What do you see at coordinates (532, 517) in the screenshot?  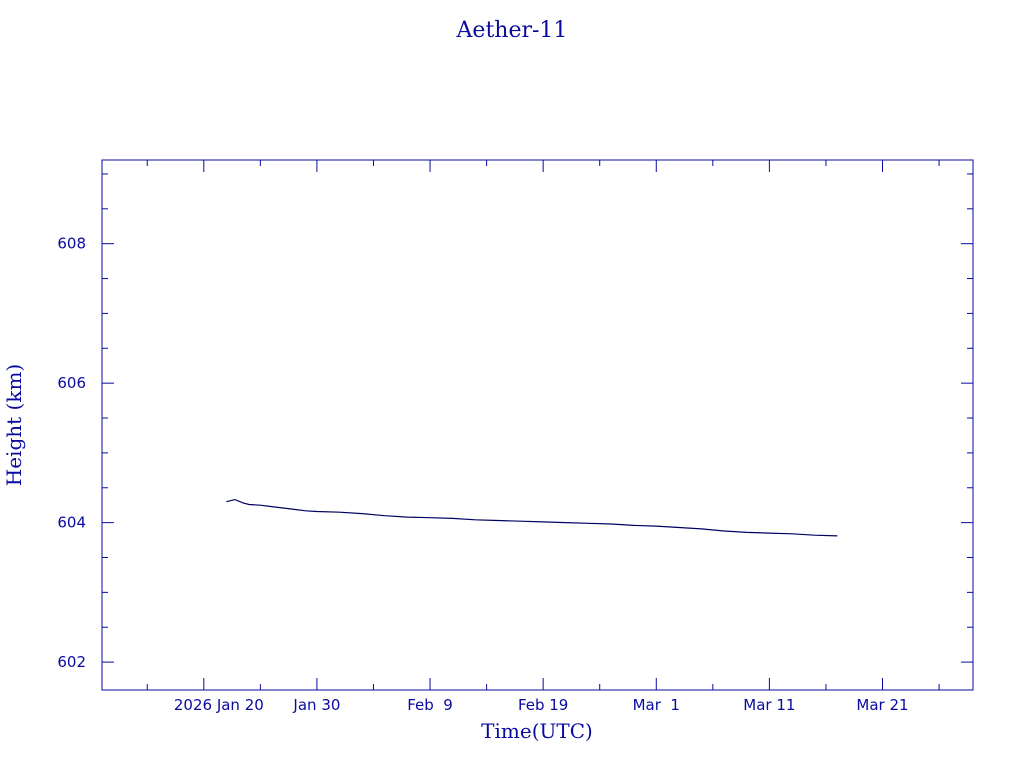 I see `series-line` at bounding box center [532, 517].